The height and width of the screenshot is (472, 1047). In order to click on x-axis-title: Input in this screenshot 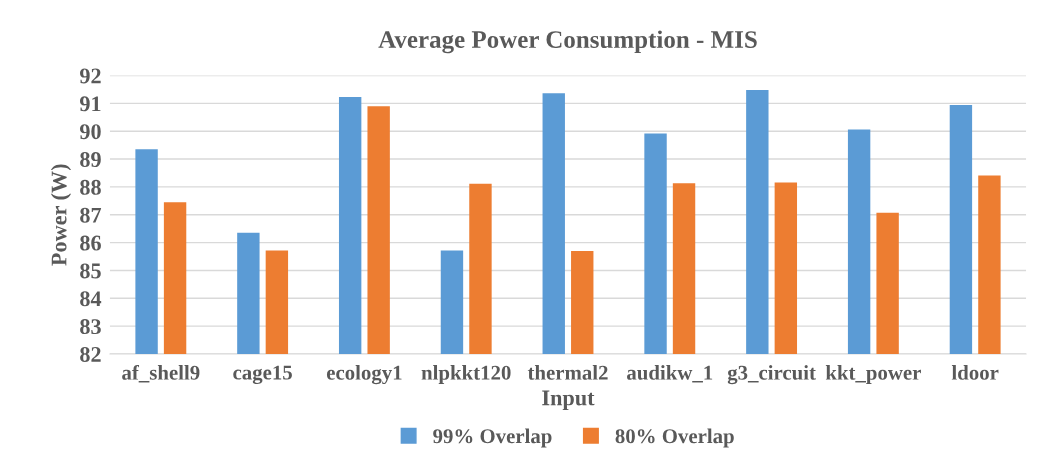, I will do `click(568, 400)`.